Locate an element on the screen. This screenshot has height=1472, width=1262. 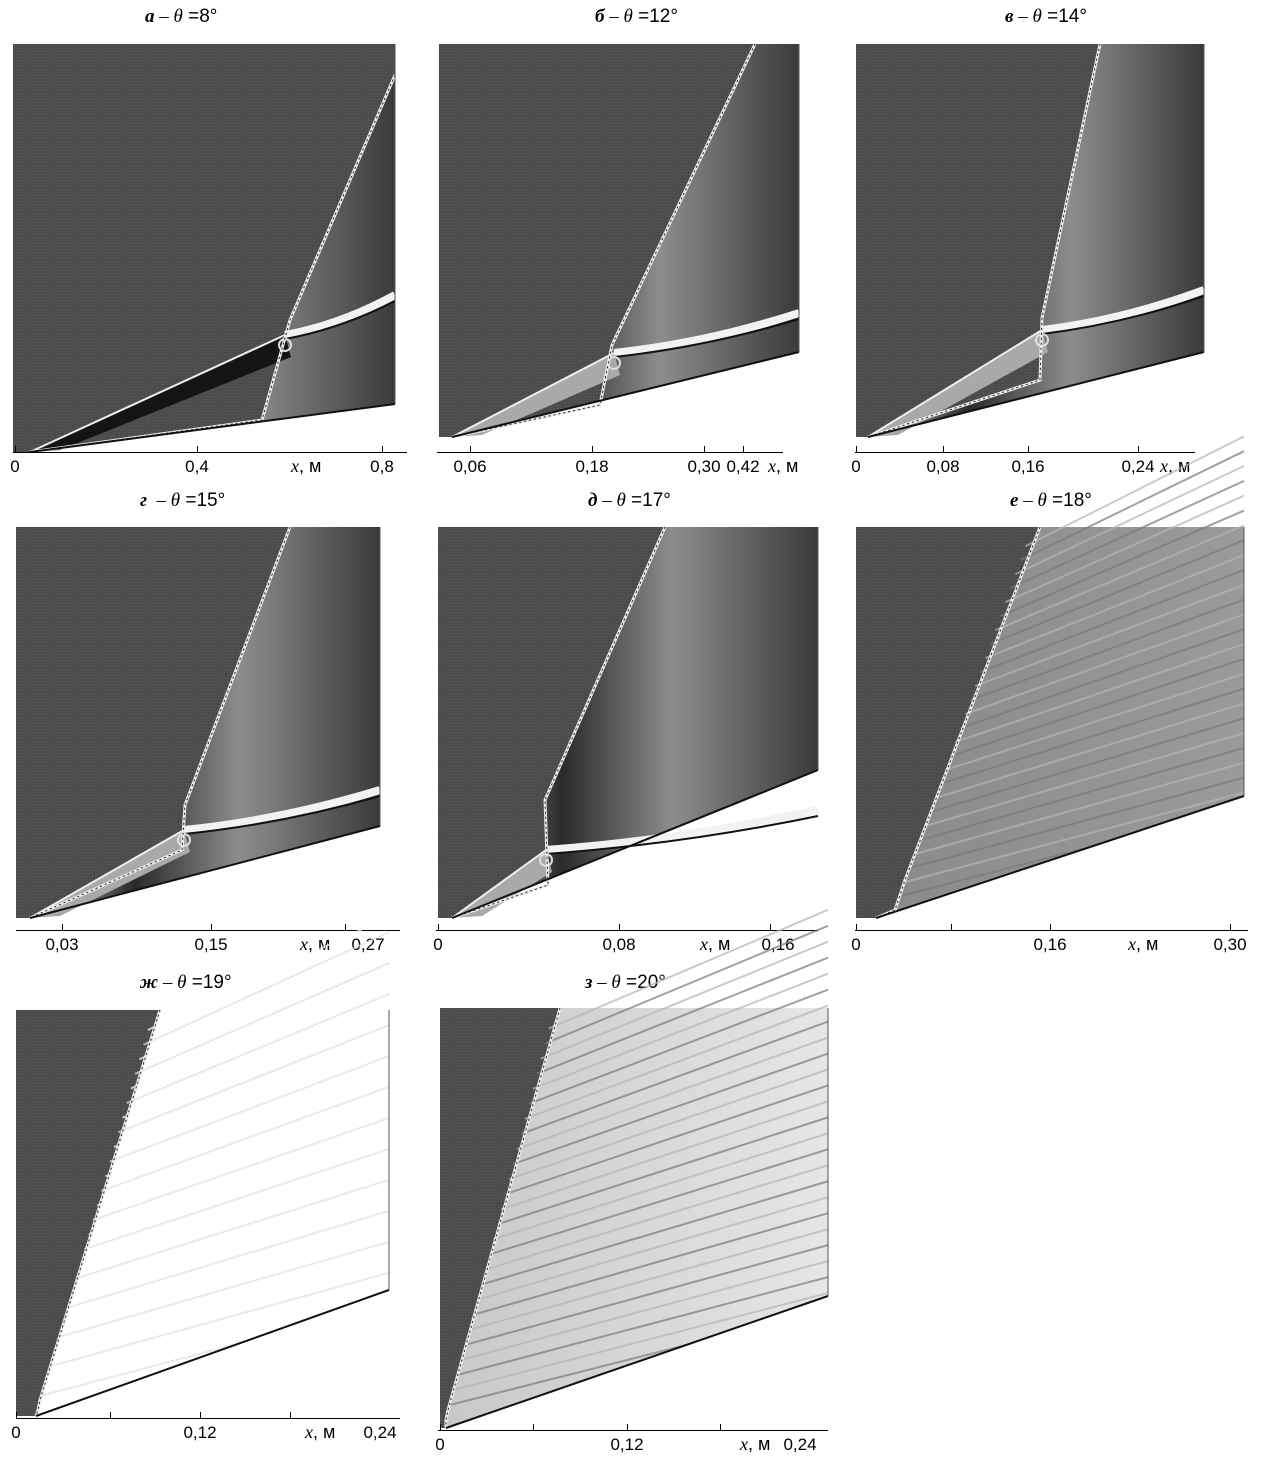
panel-title: ж – θ =19° is located at coordinates (186, 983).